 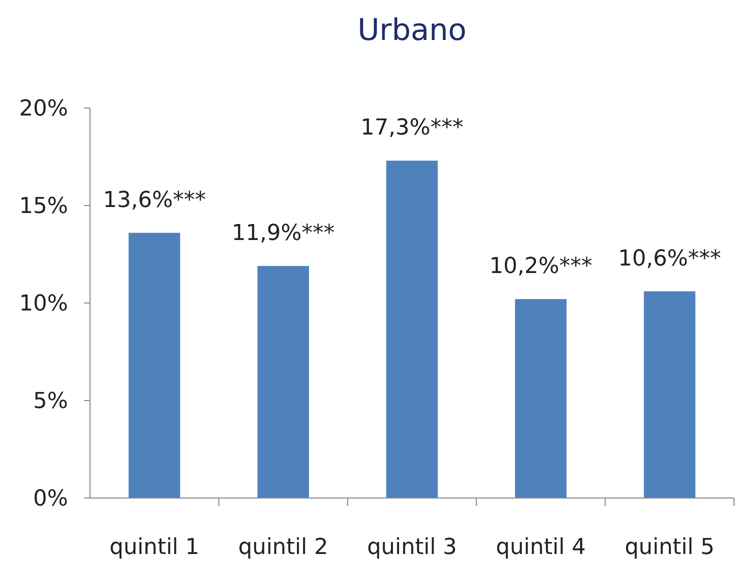 I want to click on x-tick-label: quintil 1, so click(x=154, y=547).